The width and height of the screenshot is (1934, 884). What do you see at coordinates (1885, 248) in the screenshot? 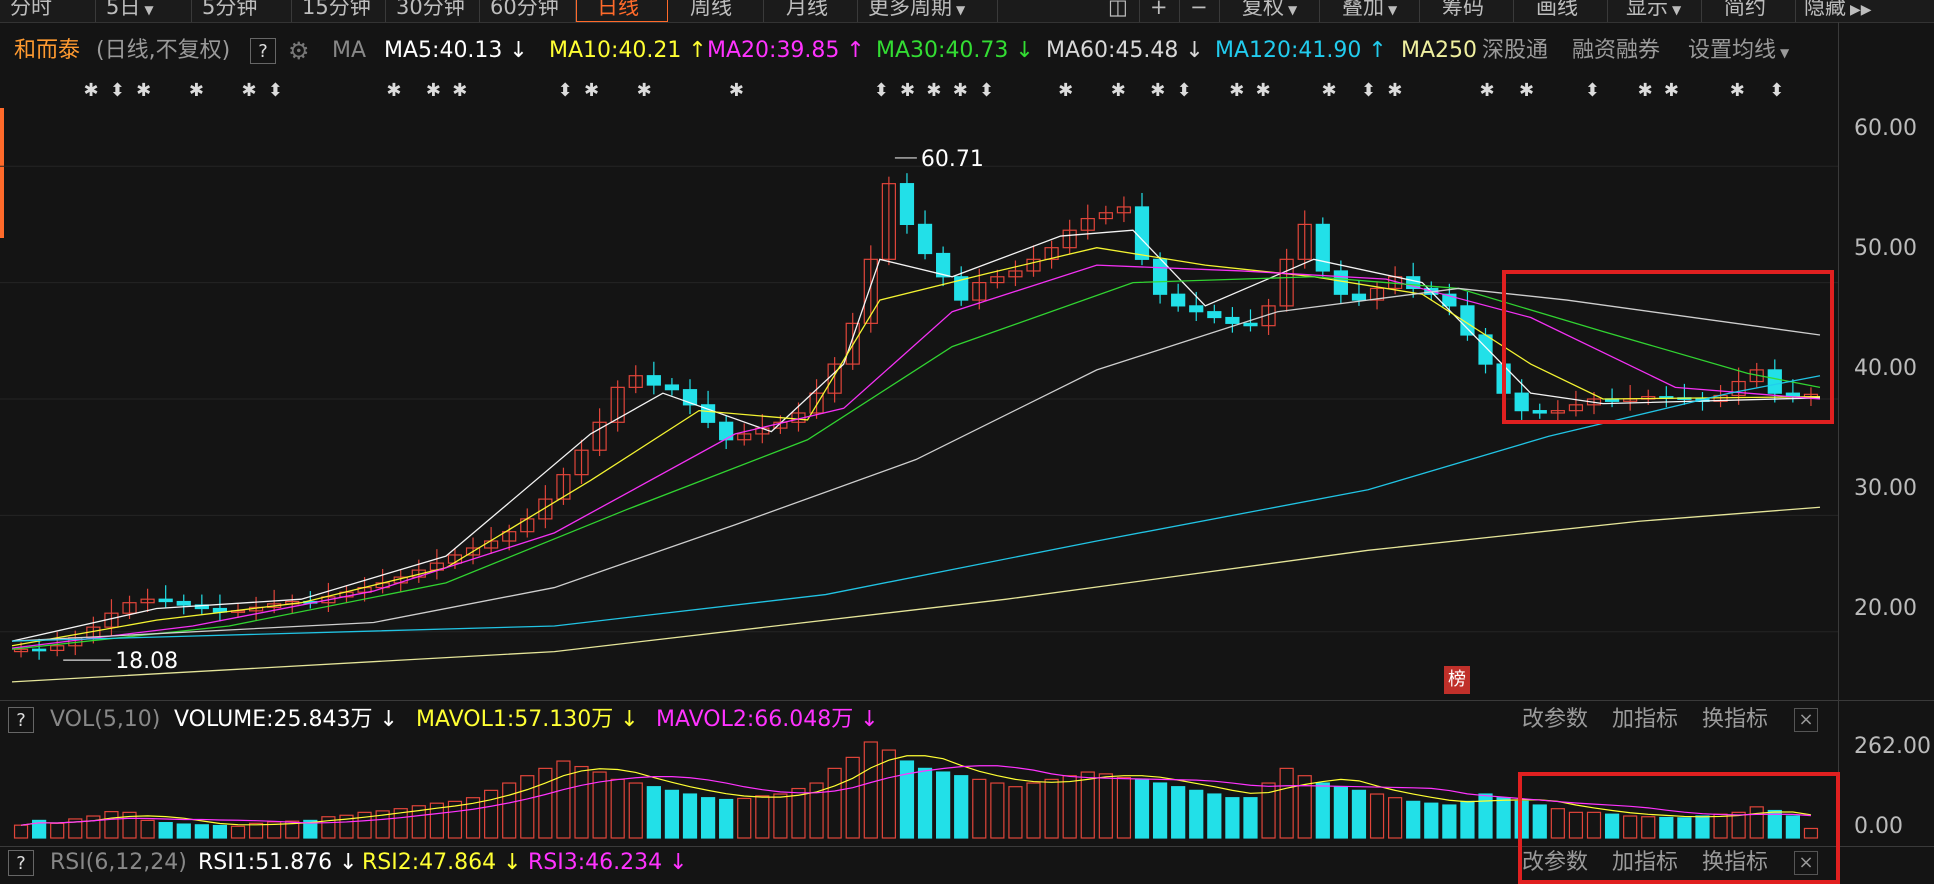
I see `price-tick-50: 50.00` at bounding box center [1885, 248].